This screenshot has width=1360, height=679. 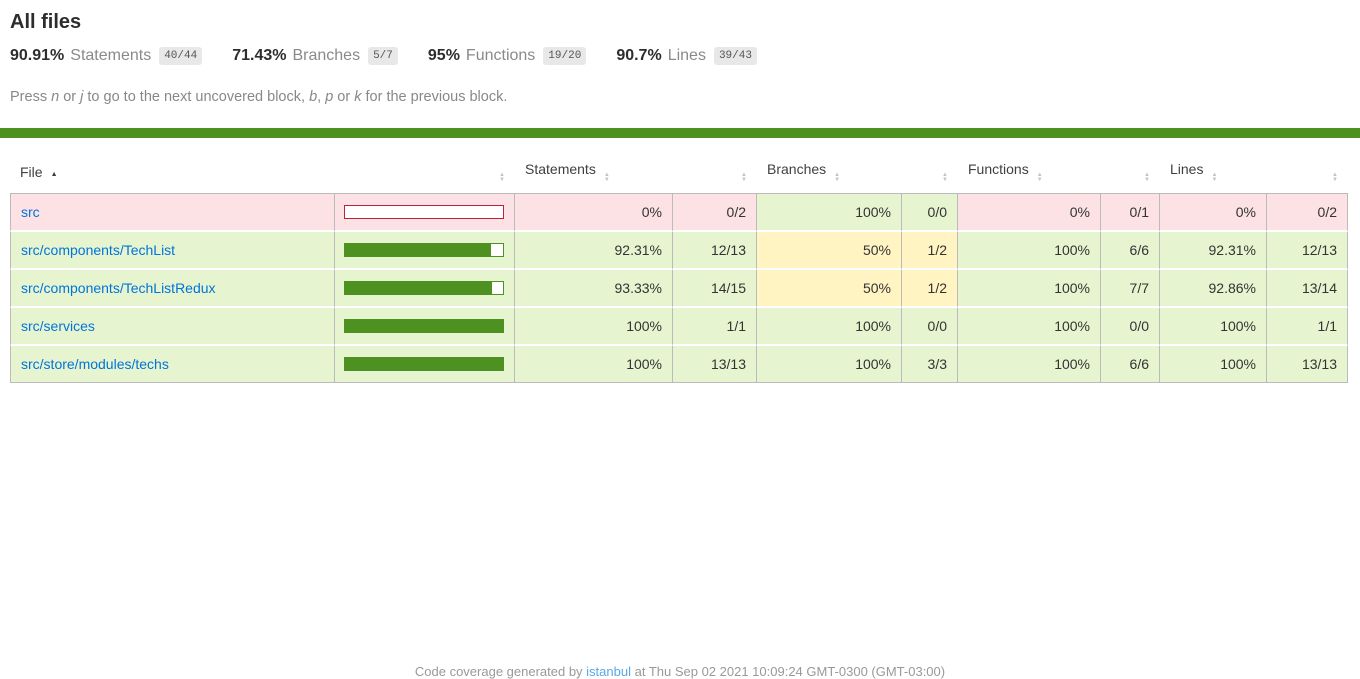 What do you see at coordinates (383, 56) in the screenshot?
I see `branches-fraction-badge: 5/7` at bounding box center [383, 56].